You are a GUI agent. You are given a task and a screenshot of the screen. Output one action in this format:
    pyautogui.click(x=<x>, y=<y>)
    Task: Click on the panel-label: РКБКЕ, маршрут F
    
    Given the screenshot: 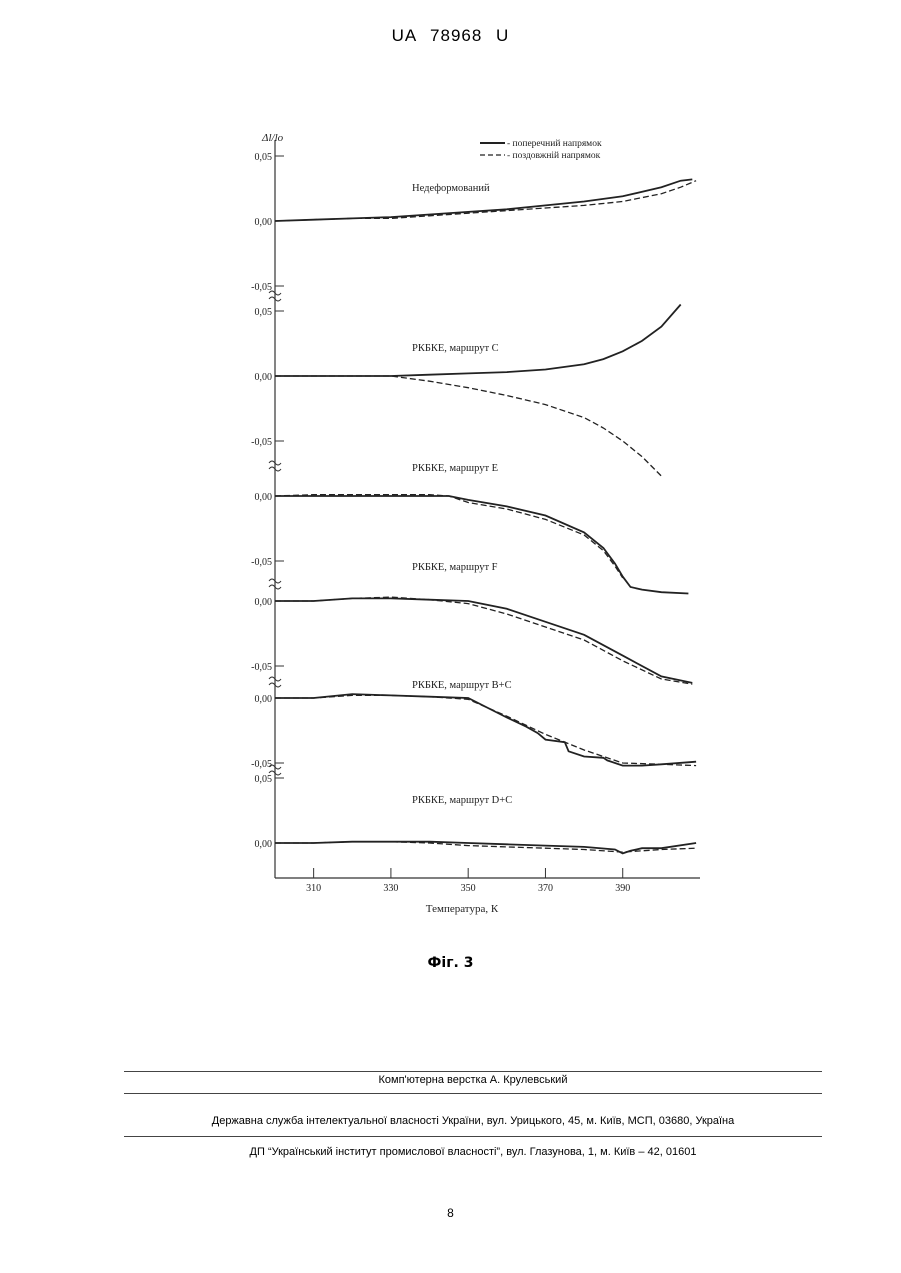 What is the action you would take?
    pyautogui.click(x=455, y=567)
    